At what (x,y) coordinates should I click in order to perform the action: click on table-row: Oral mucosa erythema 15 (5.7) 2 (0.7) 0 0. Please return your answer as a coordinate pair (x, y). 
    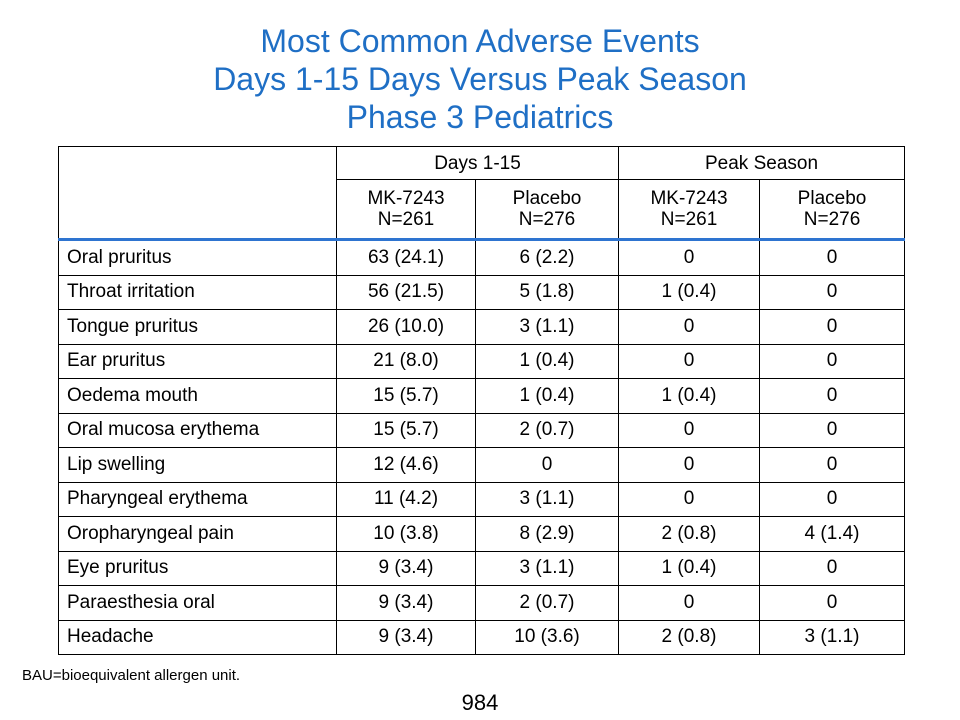
    Looking at the image, I should click on (482, 430).